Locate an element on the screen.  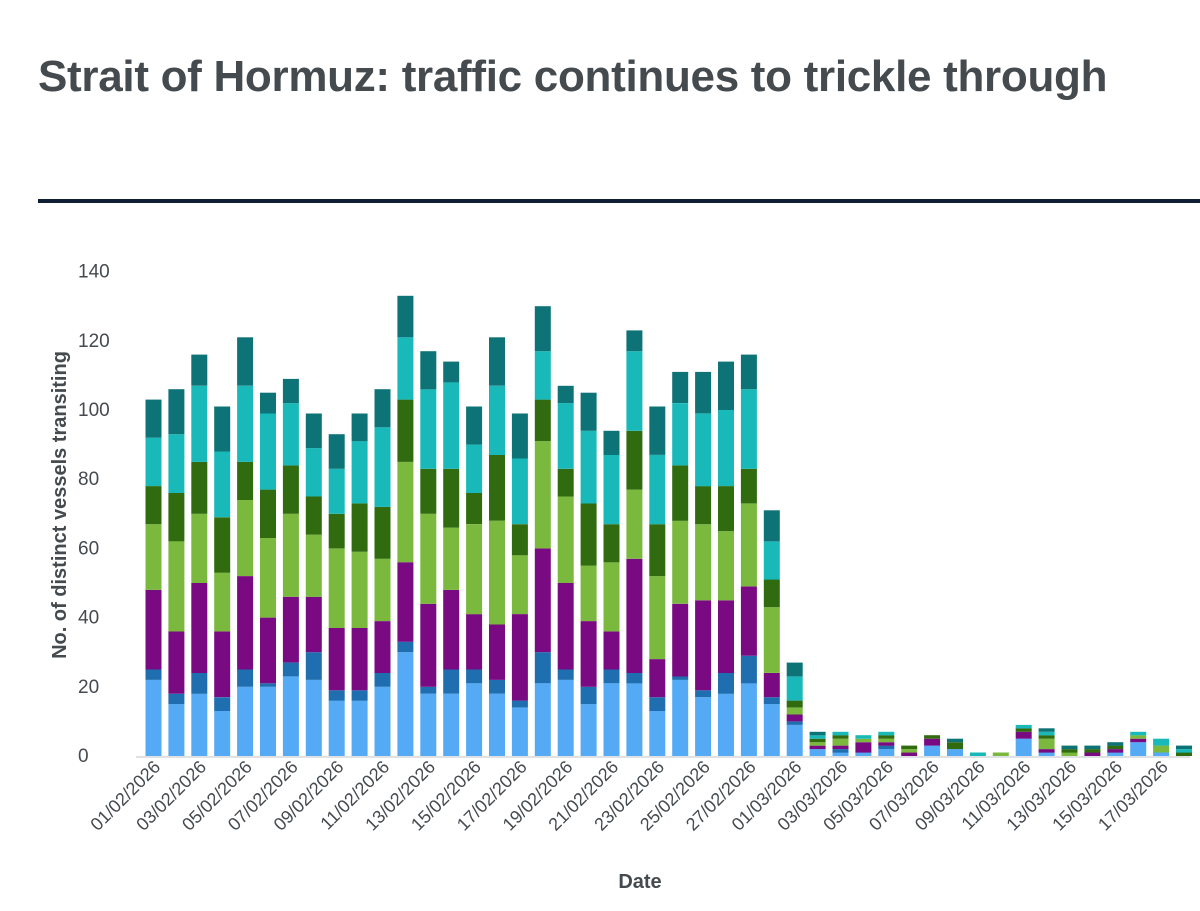
y-tick-label: 120 is located at coordinates (94, 341).